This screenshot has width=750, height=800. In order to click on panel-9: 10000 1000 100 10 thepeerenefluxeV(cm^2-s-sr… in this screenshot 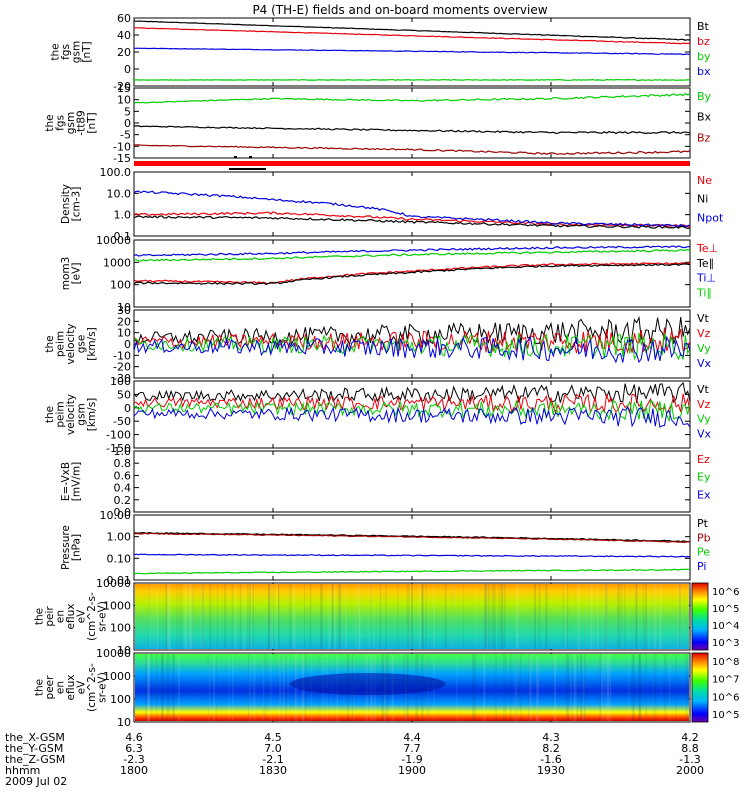, I will do `click(387, 688)`.